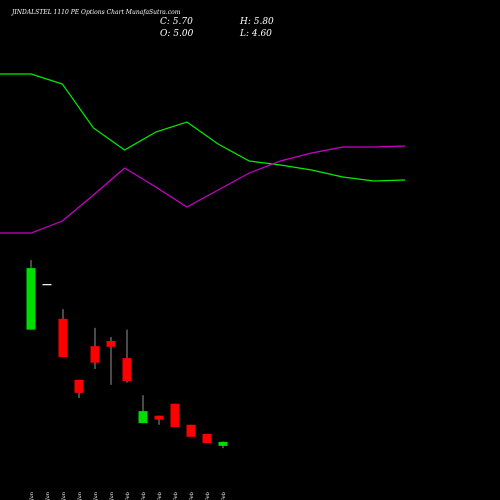 The height and width of the screenshot is (500, 500). What do you see at coordinates (176, 22) in the screenshot?
I see `info-close: C: 5.70` at bounding box center [176, 22].